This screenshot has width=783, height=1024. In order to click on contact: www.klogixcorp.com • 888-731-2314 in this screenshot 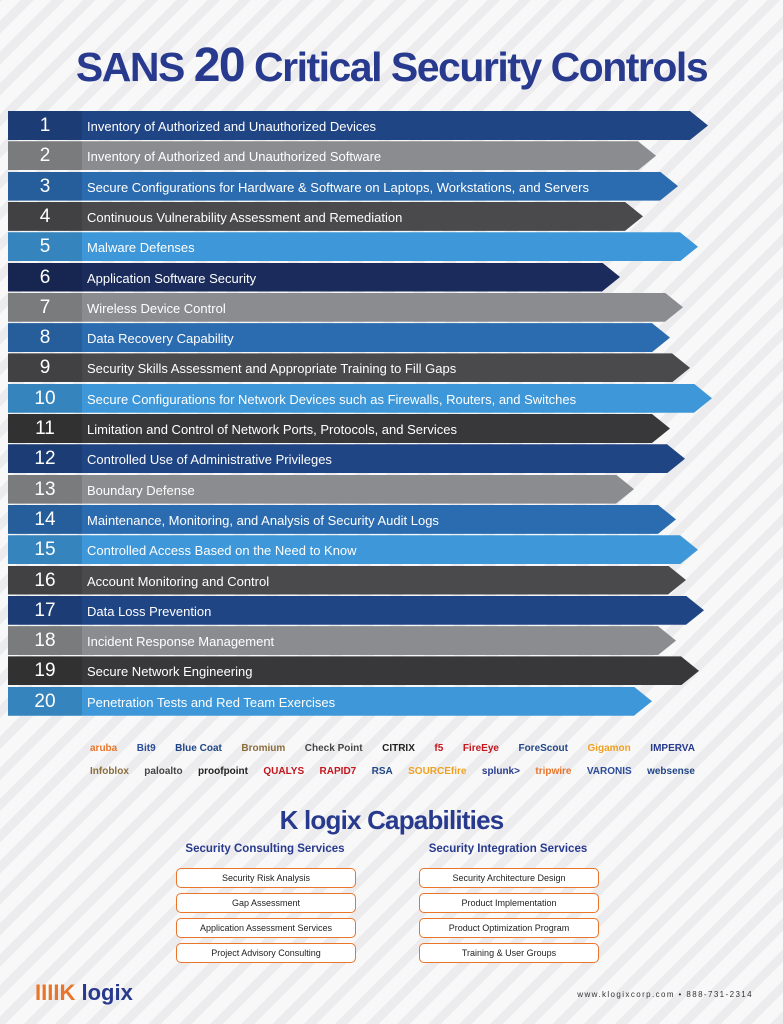, I will do `click(665, 994)`.